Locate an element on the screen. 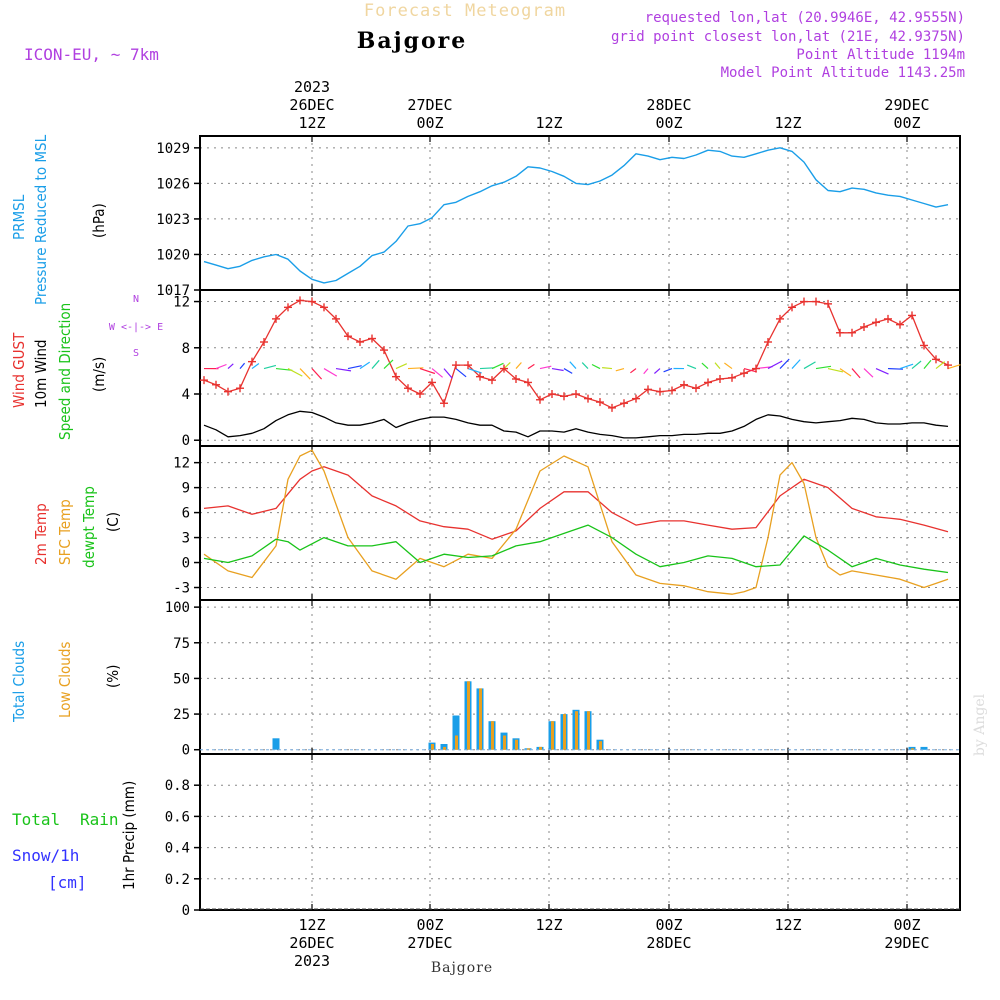 The image size is (1000, 1000). label-celsius: (C) is located at coordinates (113, 522).